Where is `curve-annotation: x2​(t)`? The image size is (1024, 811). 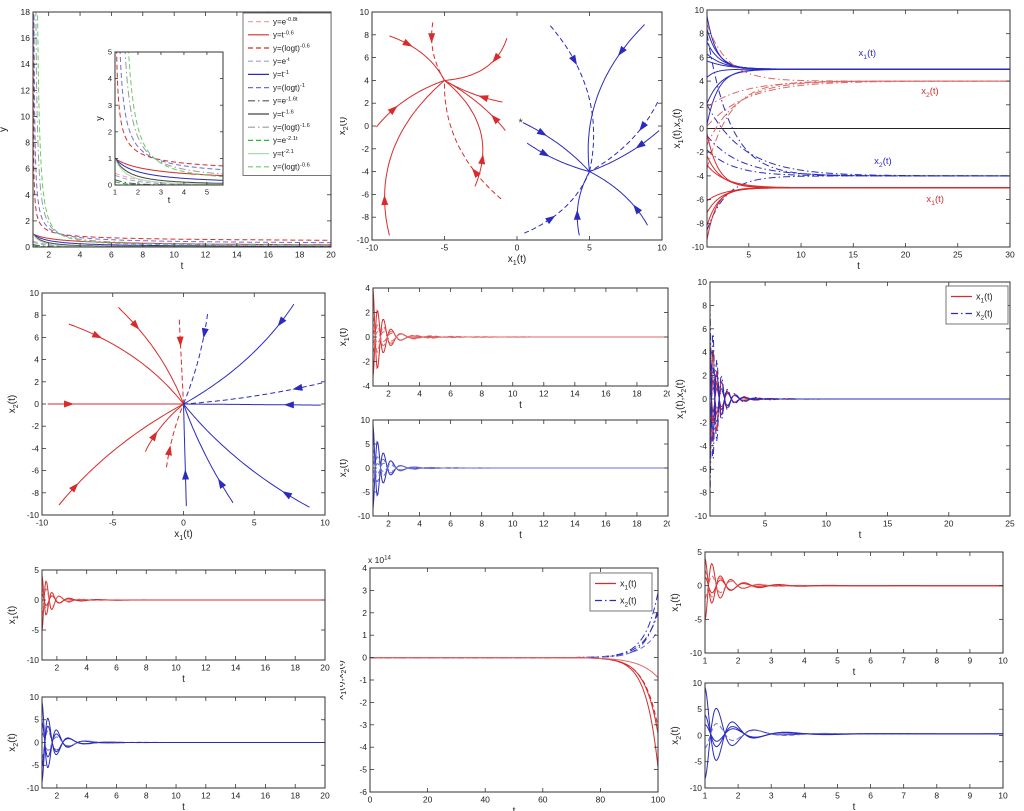 curve-annotation: x2​(t) is located at coordinates (883, 162).